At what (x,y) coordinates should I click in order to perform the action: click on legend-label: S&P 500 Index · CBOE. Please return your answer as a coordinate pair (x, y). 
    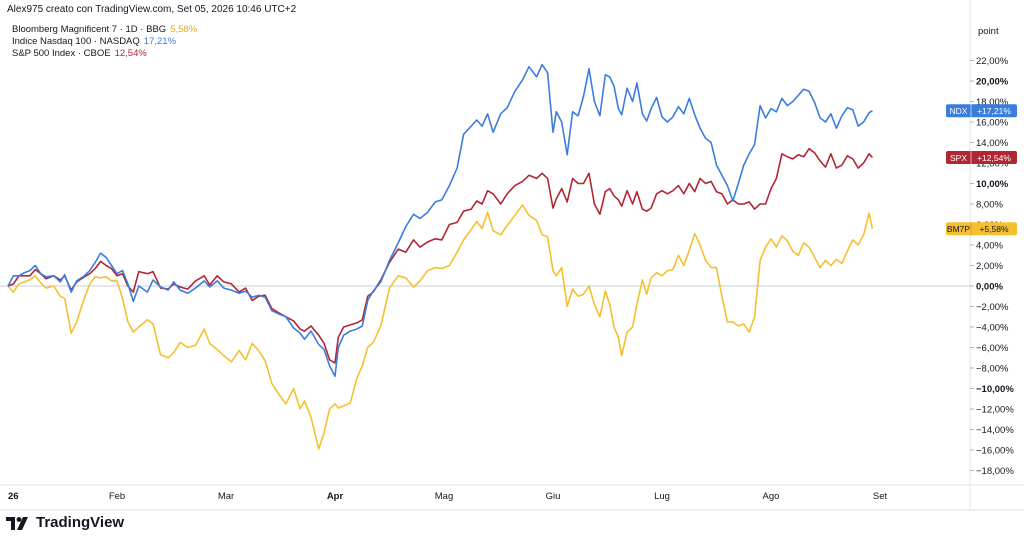
    Looking at the image, I should click on (61, 53).